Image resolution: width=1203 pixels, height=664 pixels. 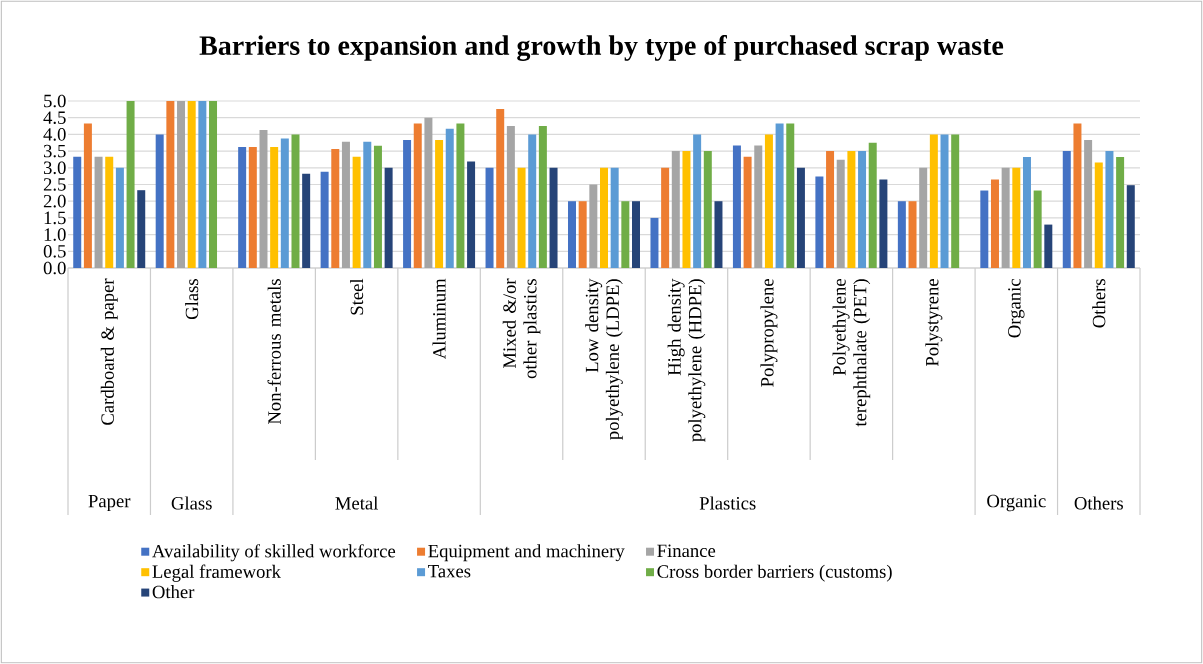 I want to click on text: Plastics, so click(x=727, y=503).